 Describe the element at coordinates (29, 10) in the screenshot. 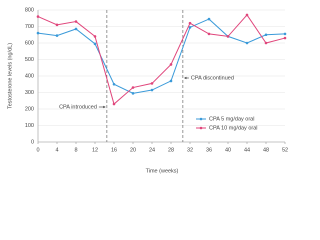

I see `y-tick-label: 800` at that location.